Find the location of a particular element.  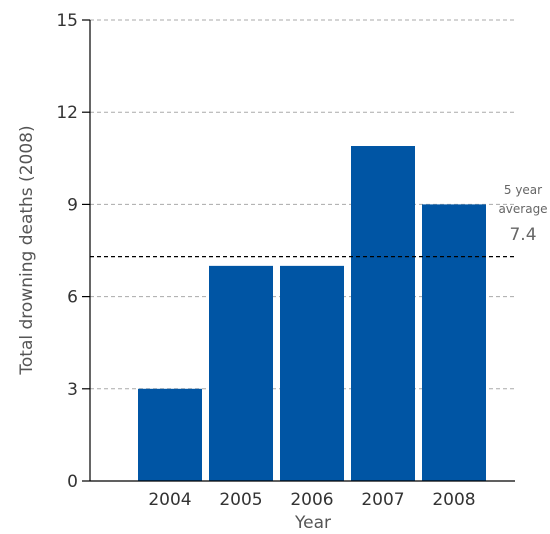

x-tick-label: 2008 is located at coordinates (453, 500).